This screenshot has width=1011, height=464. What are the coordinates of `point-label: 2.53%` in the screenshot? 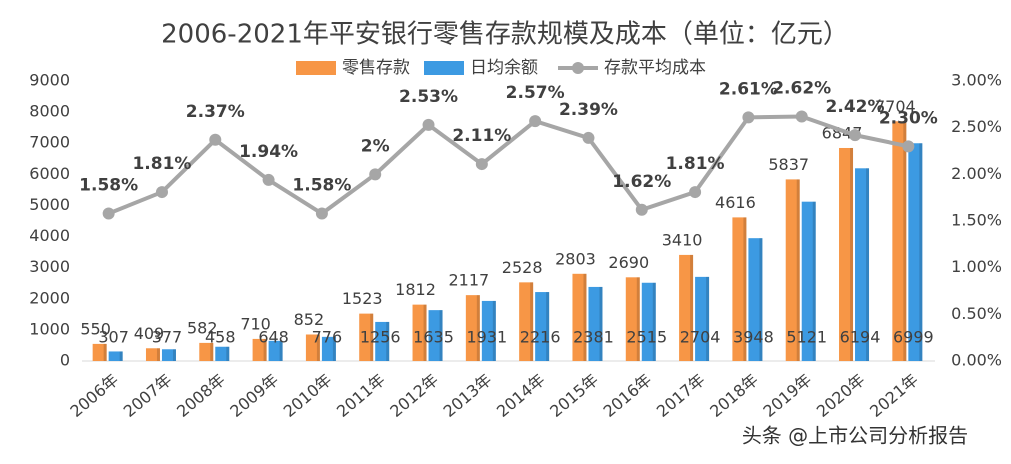 It's located at (428, 97).